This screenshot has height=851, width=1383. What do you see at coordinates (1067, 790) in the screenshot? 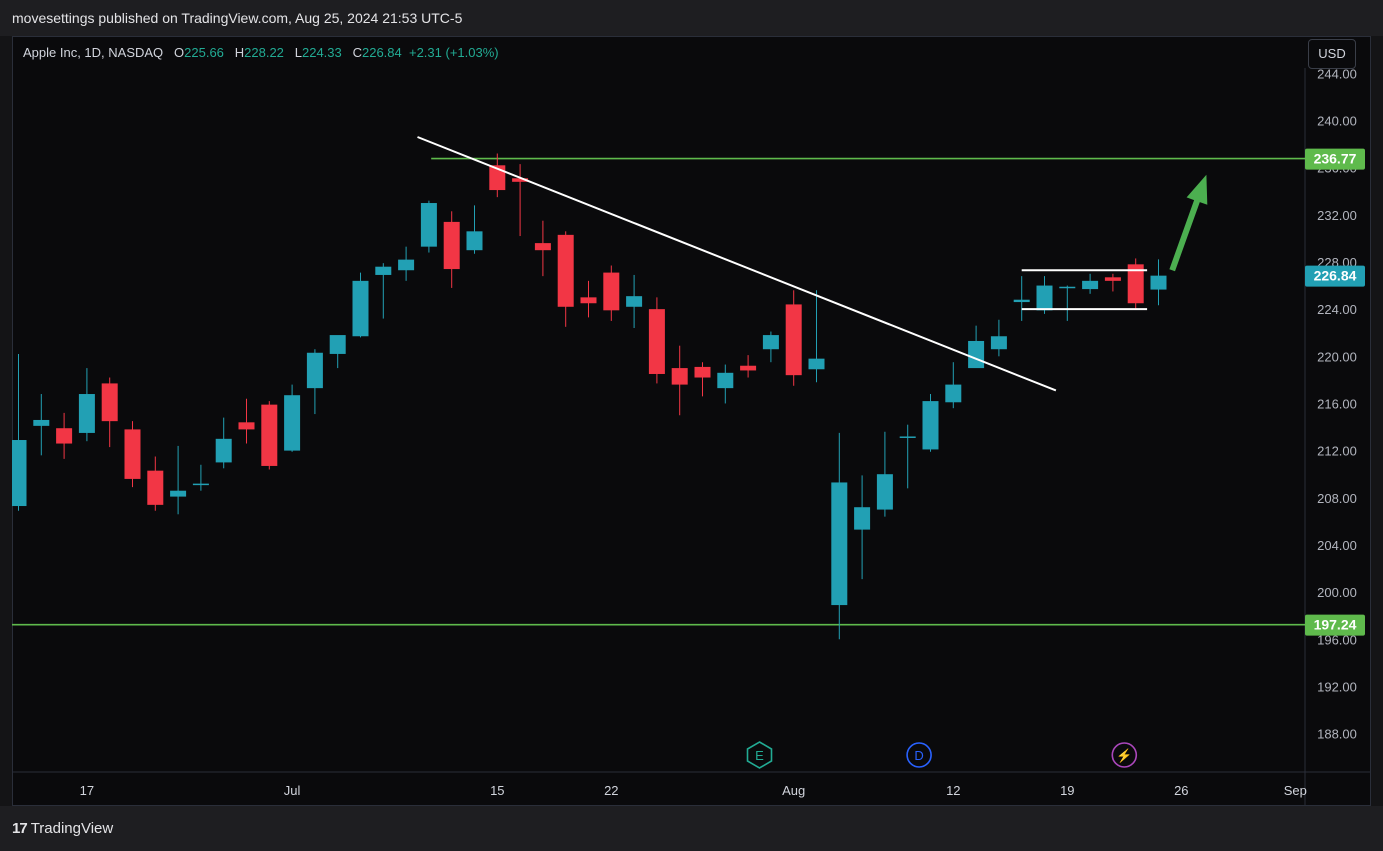
I see `x-tick-label: 19` at bounding box center [1067, 790].